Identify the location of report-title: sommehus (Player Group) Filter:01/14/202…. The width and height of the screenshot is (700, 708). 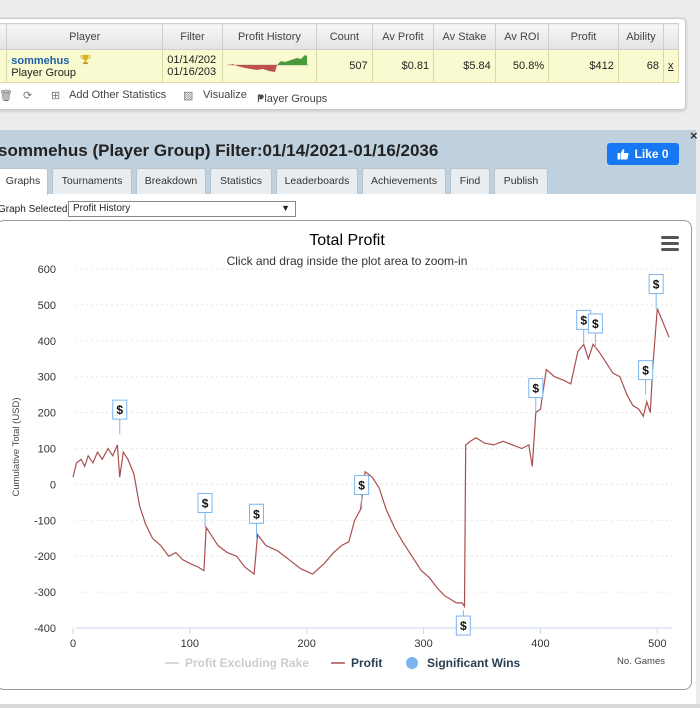
(219, 150).